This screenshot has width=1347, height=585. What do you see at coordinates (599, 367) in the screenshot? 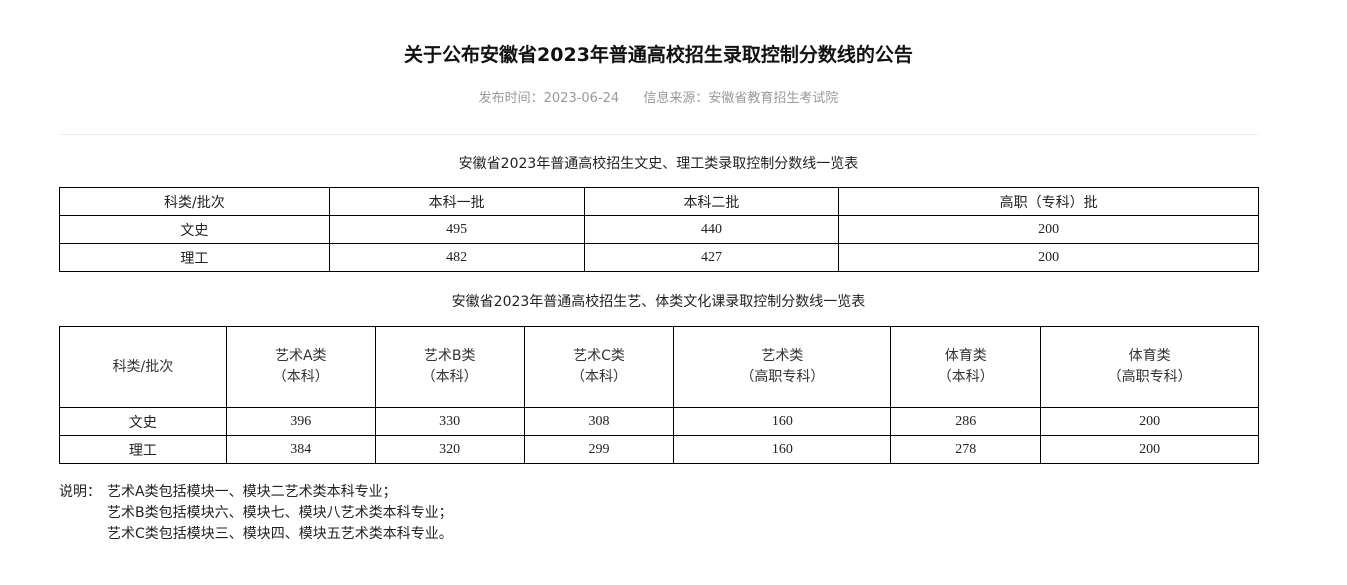
I see `header-cell: 艺术C类 （本科）` at bounding box center [599, 367].